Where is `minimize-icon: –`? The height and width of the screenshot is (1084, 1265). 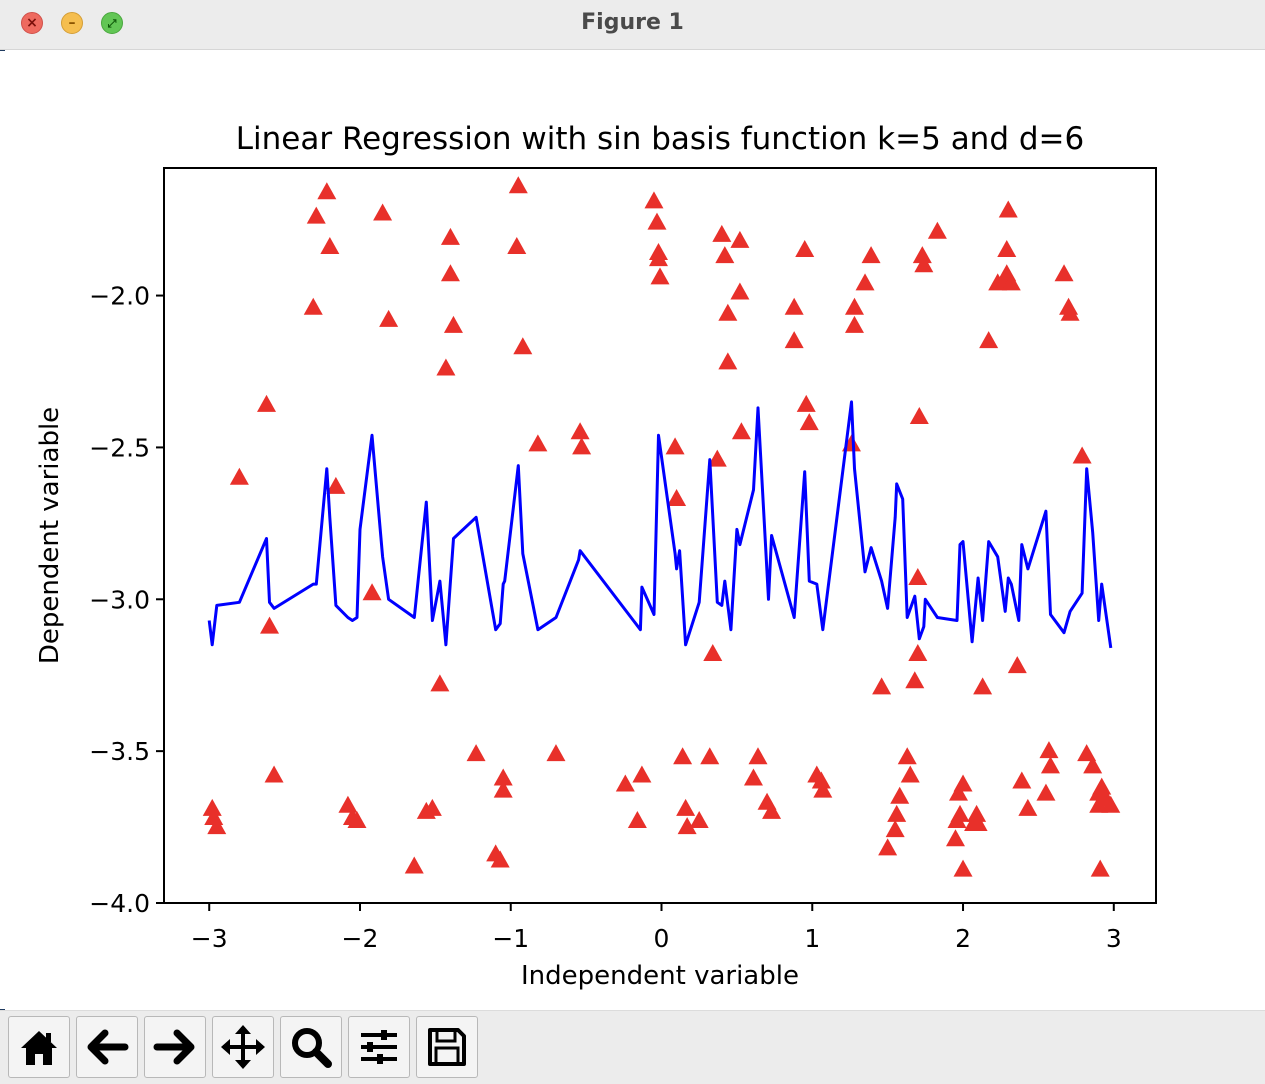
minimize-icon: – is located at coordinates (72, 23).